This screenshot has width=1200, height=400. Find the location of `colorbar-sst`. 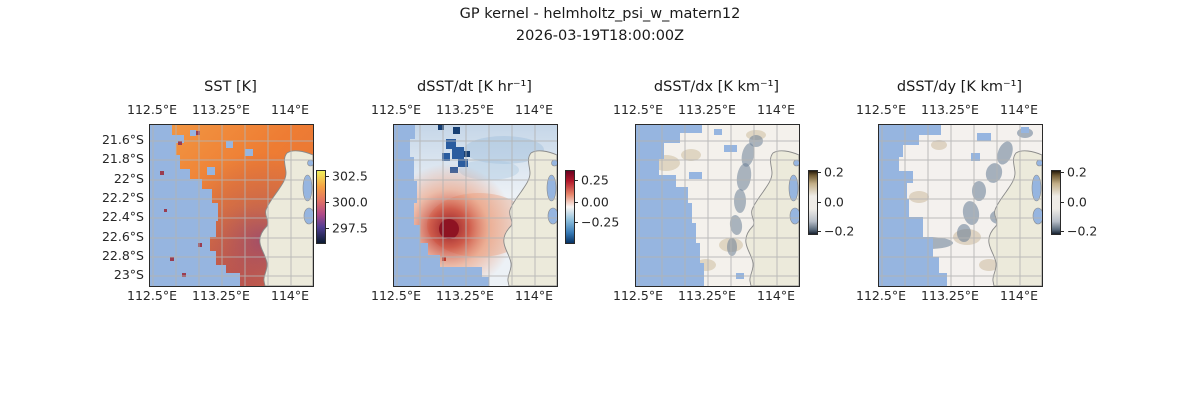

colorbar-sst is located at coordinates (321, 207).